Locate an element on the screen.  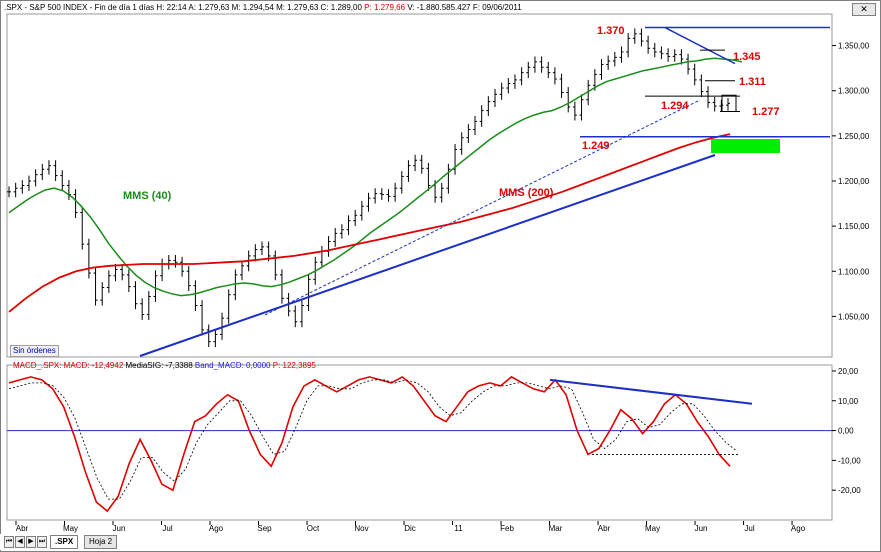
x-tick-label: Oct is located at coordinates (313, 528).